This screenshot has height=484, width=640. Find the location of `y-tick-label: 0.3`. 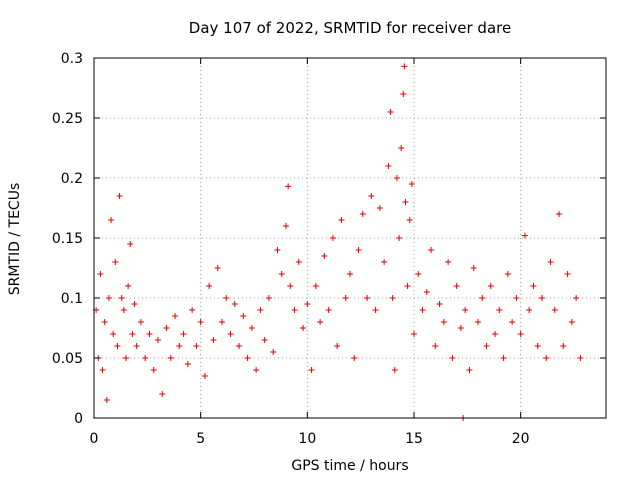

y-tick-label: 0.3 is located at coordinates (72, 59).